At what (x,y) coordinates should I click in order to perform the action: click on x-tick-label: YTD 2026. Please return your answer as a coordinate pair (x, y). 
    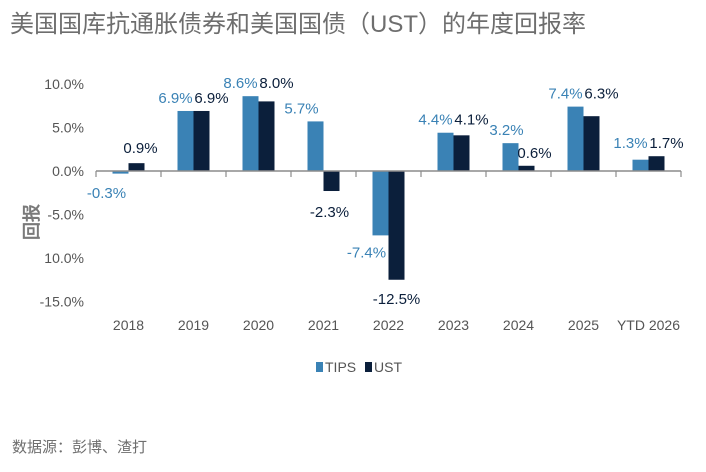
    Looking at the image, I should click on (648, 325).